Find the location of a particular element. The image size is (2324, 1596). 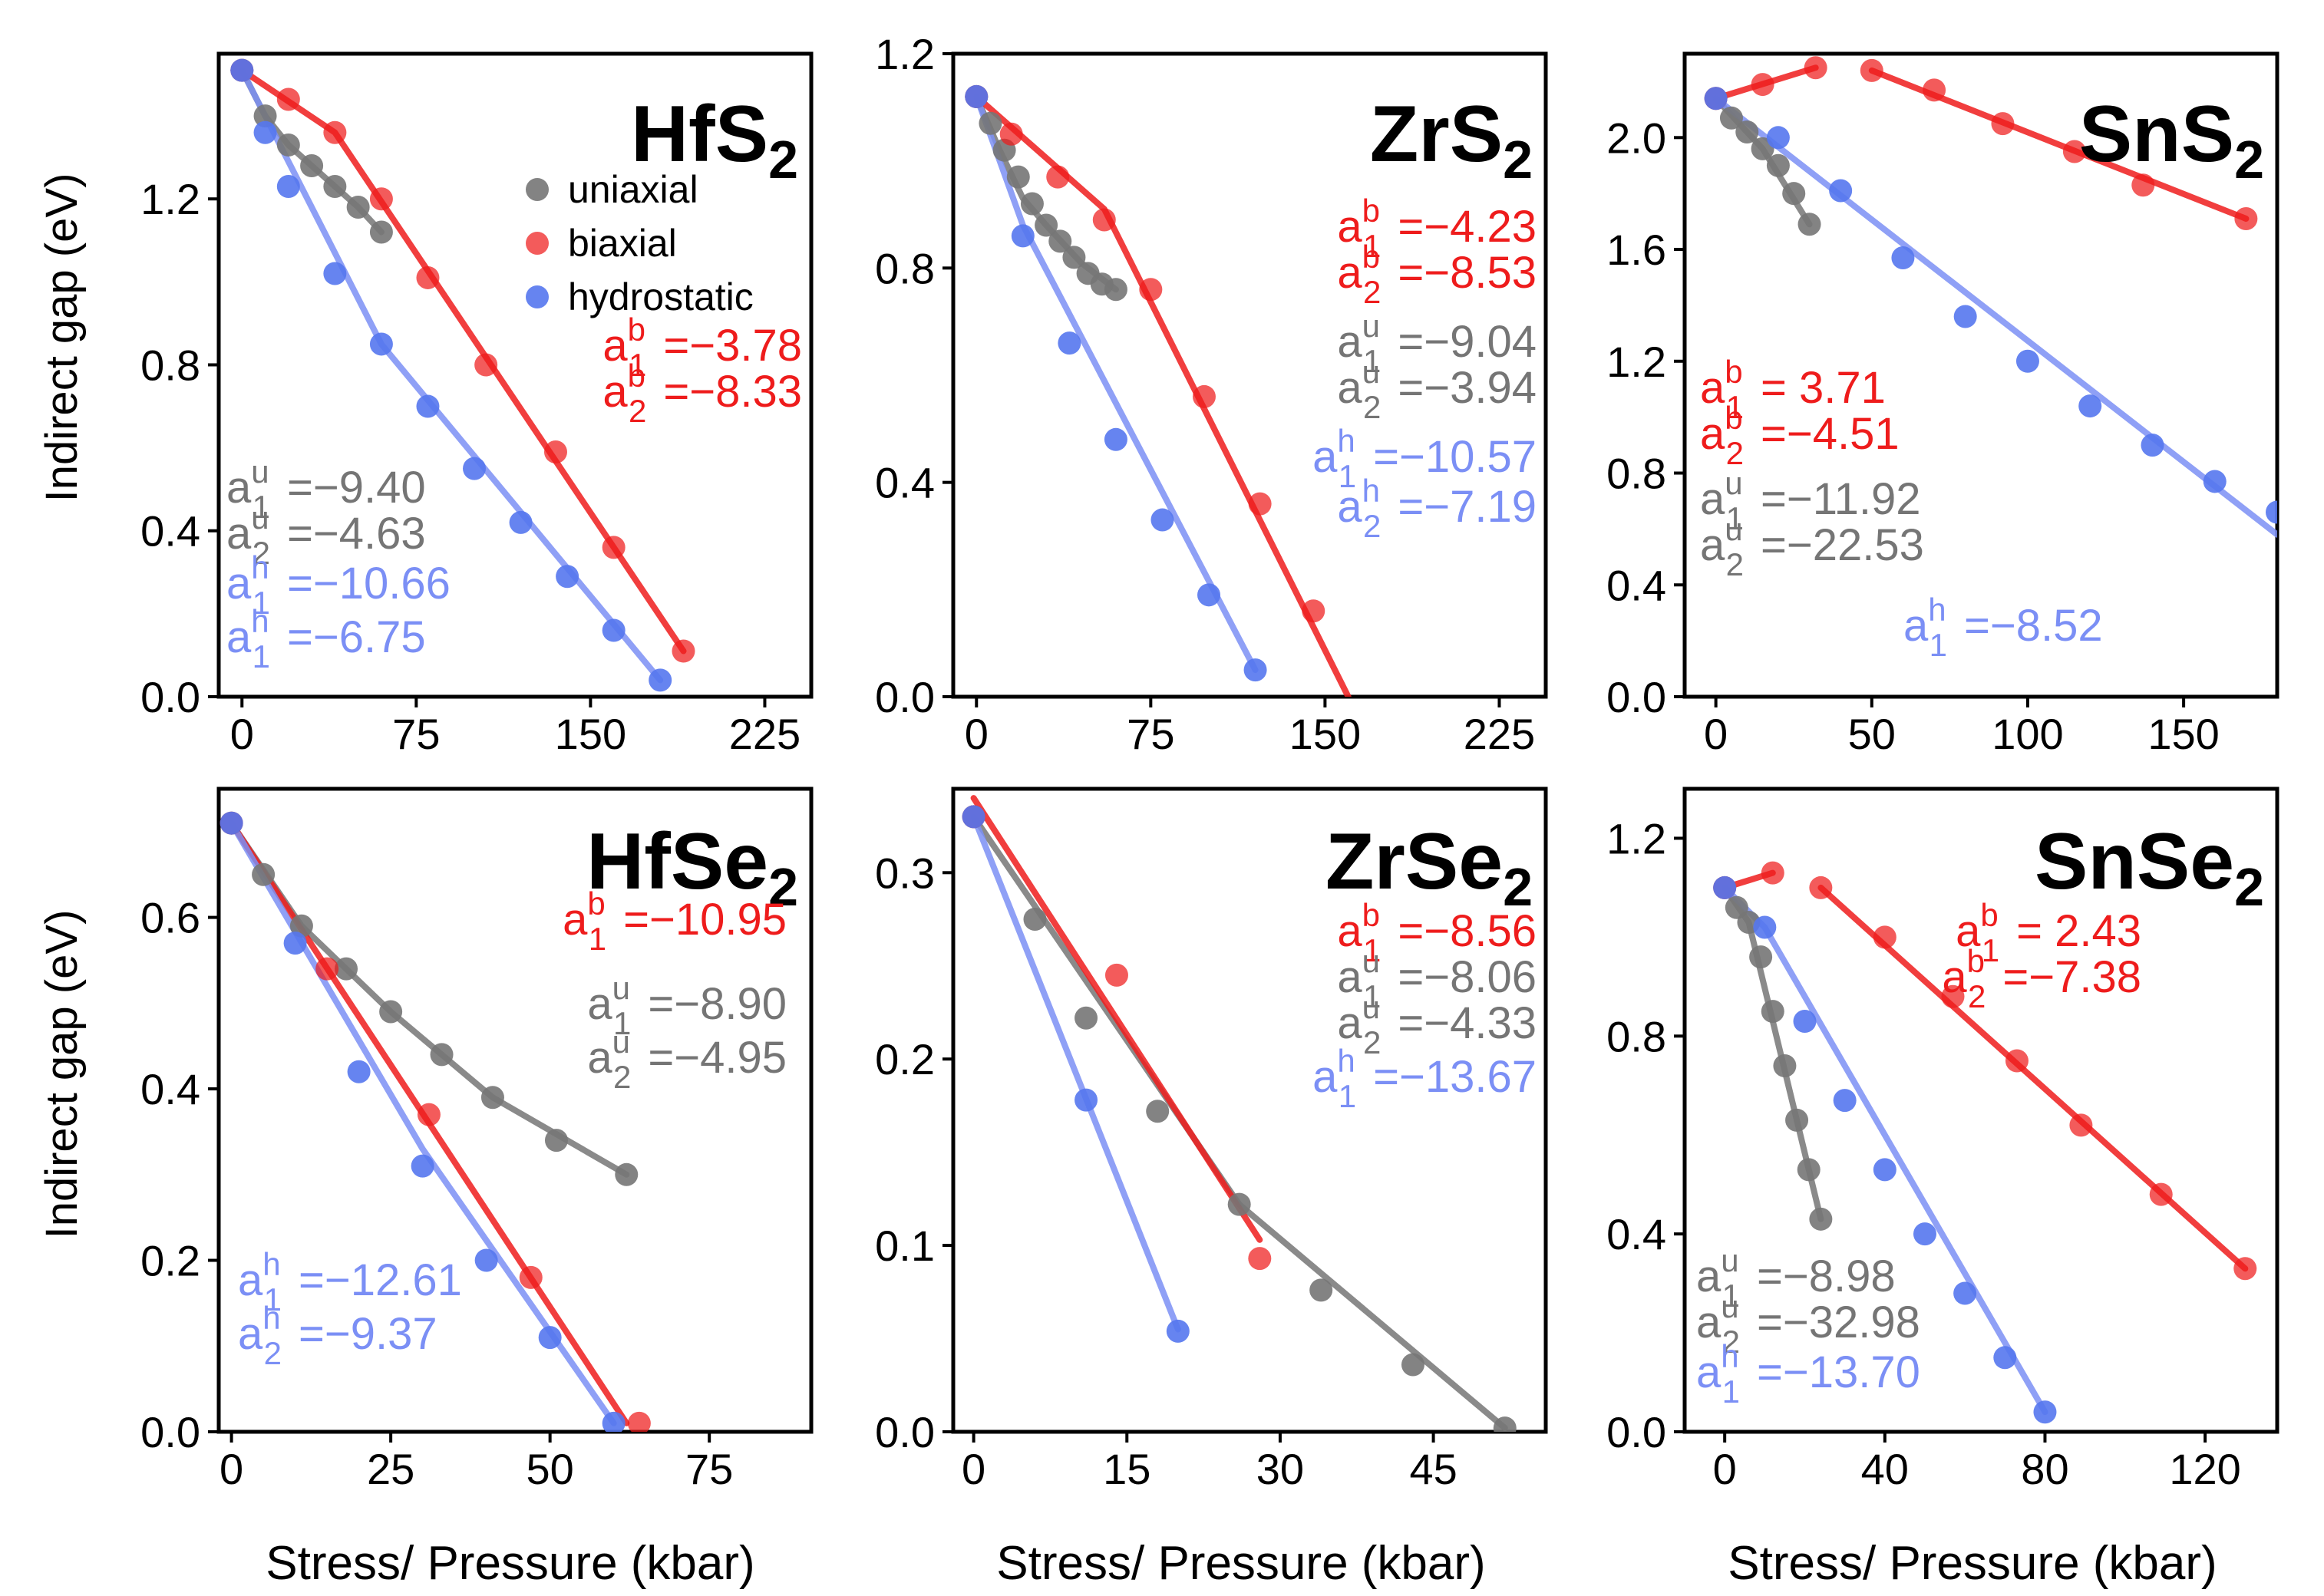

legend-label-biaxial: biaxial is located at coordinates (622, 244).